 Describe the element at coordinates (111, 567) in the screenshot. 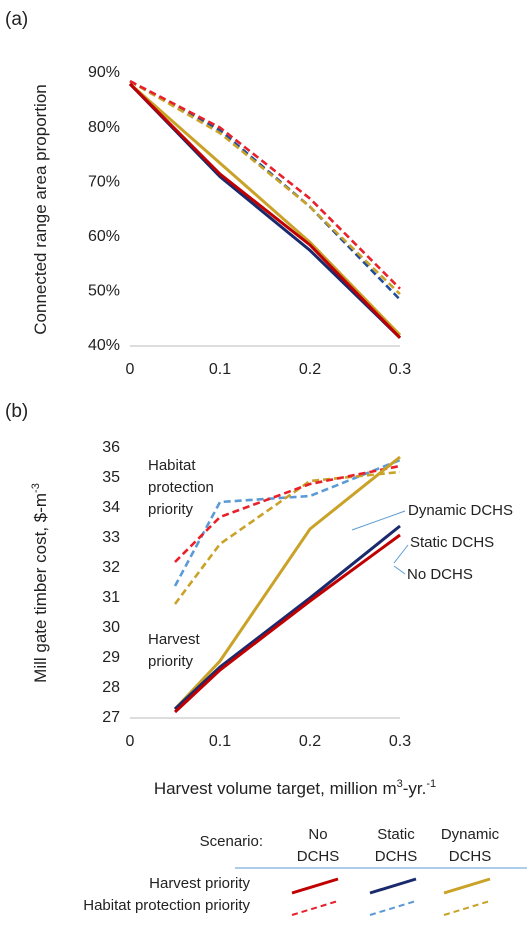

I see `y-tick-label: 32` at that location.